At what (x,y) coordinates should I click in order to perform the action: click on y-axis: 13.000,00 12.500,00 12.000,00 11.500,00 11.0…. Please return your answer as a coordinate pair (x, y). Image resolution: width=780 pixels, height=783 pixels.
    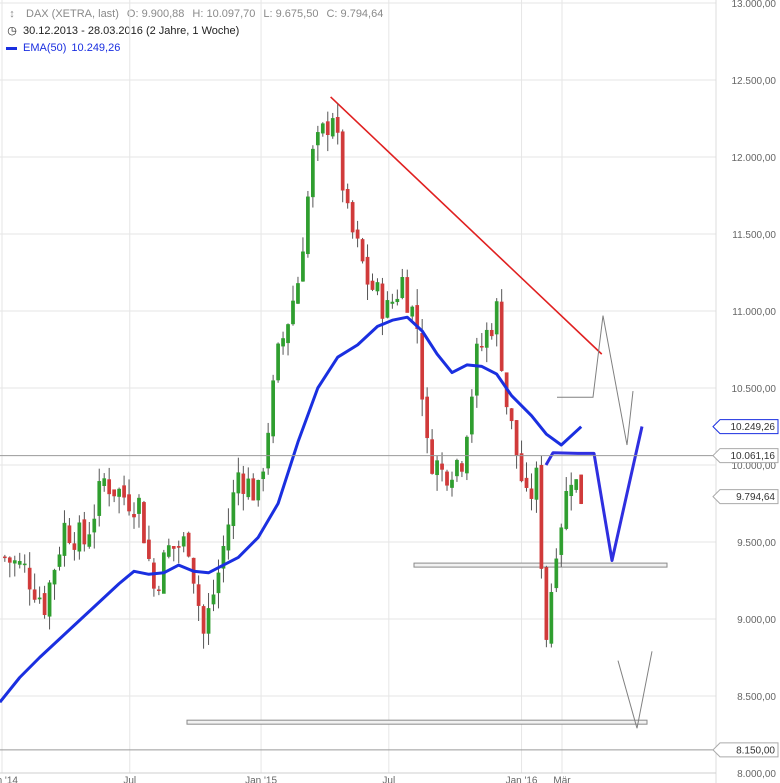
    Looking at the image, I should click on (754, 390).